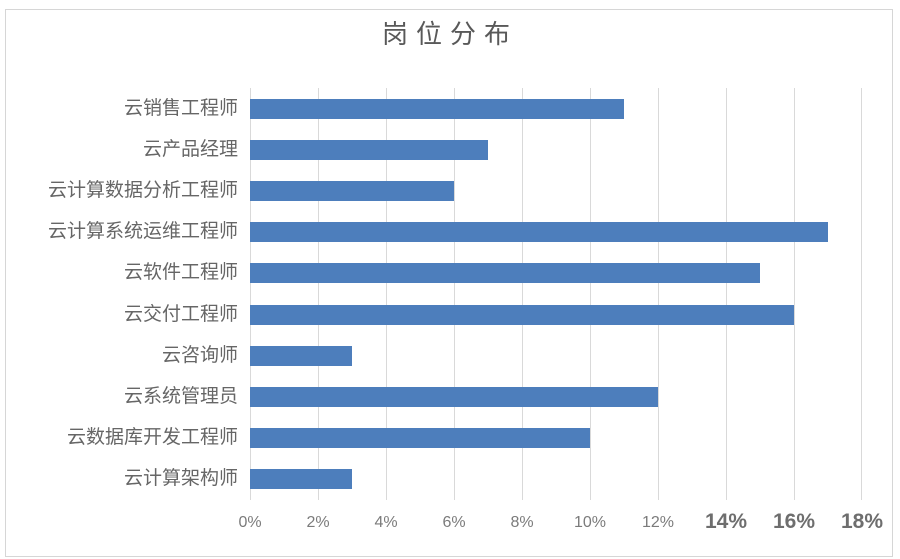 This screenshot has height=559, width=900. I want to click on category-label: 云系统管理员, so click(180, 396).